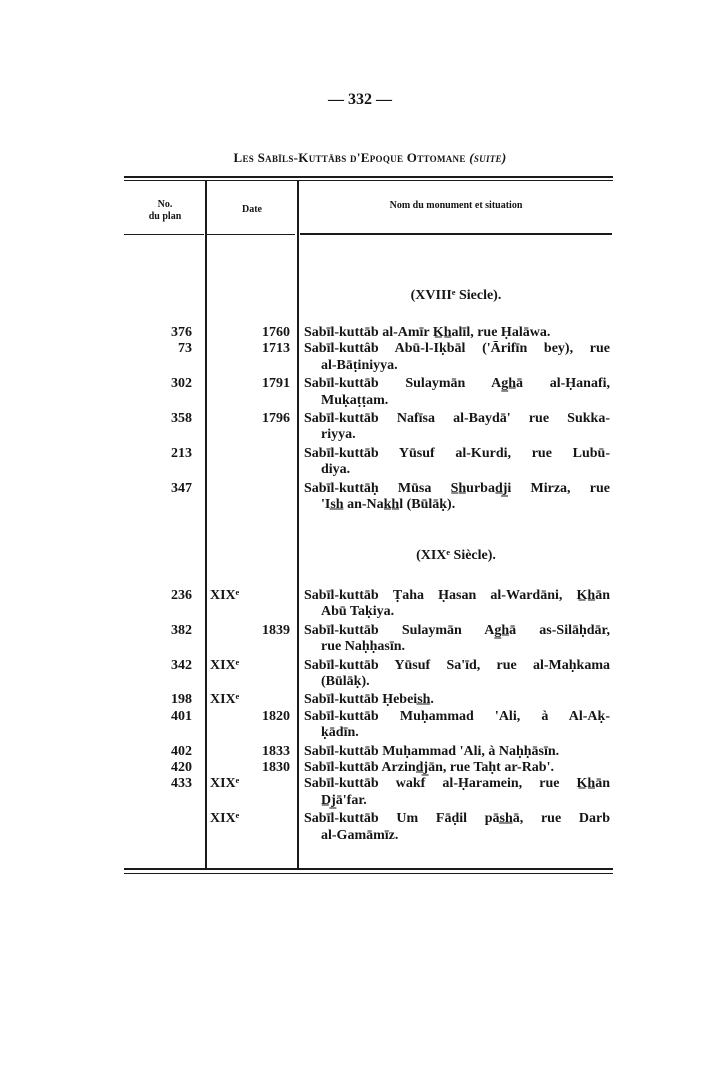  Describe the element at coordinates (349, 157) in the screenshot. I see `table-title-text: Les Sabīls-Kuttābs d'Epoque Ottomane` at that location.